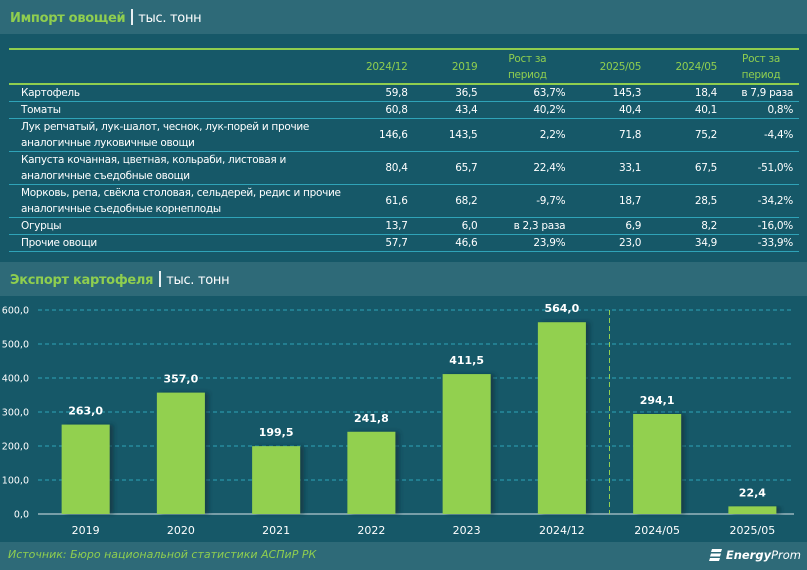 This screenshot has height=570, width=807. What do you see at coordinates (15, 481) in the screenshot?
I see `y-tick-label: 100,0` at bounding box center [15, 481].